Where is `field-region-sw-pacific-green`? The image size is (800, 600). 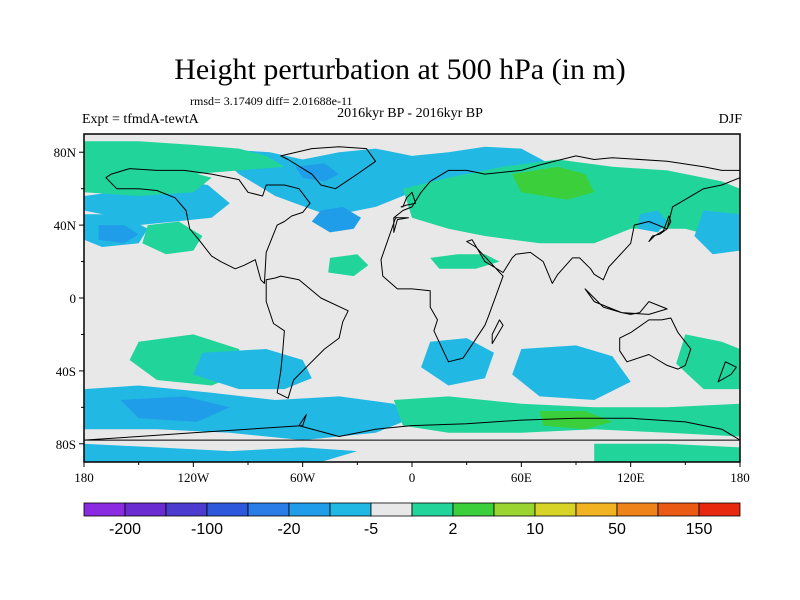 field-region-sw-pacific-green is located at coordinates (708, 362).